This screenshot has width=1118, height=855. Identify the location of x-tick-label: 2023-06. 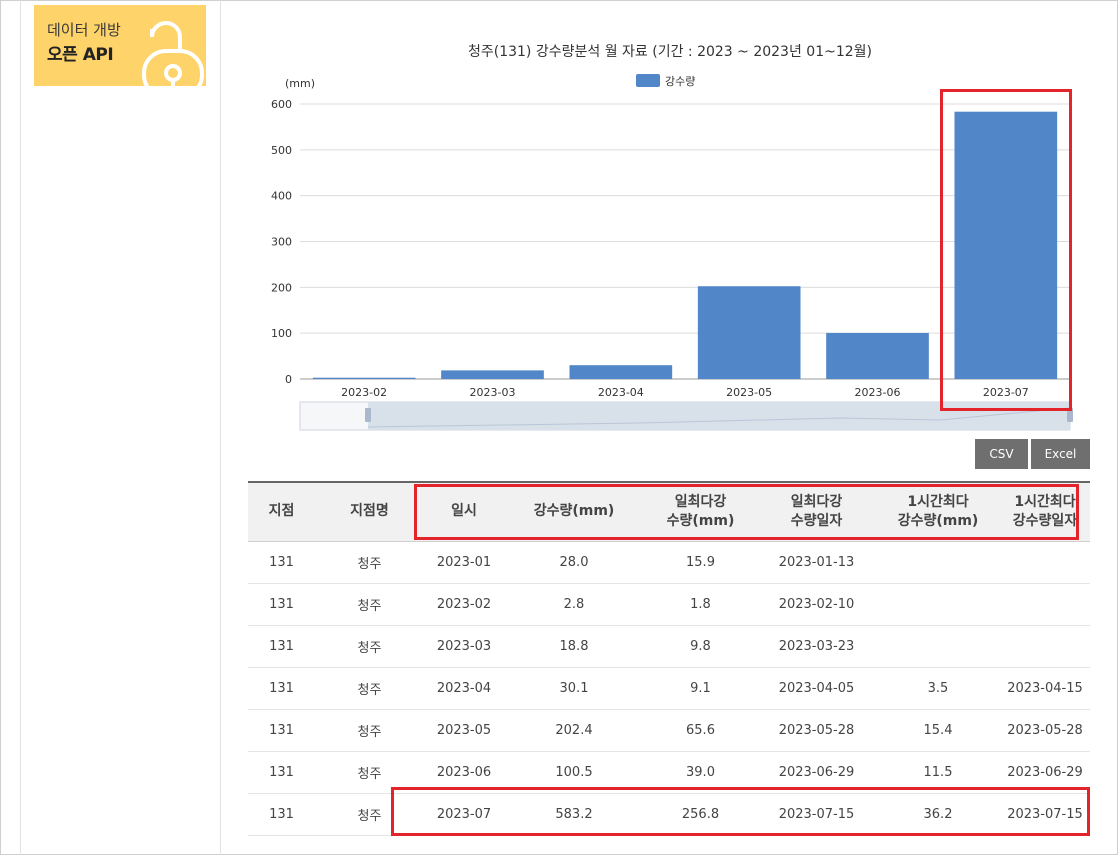
(878, 392).